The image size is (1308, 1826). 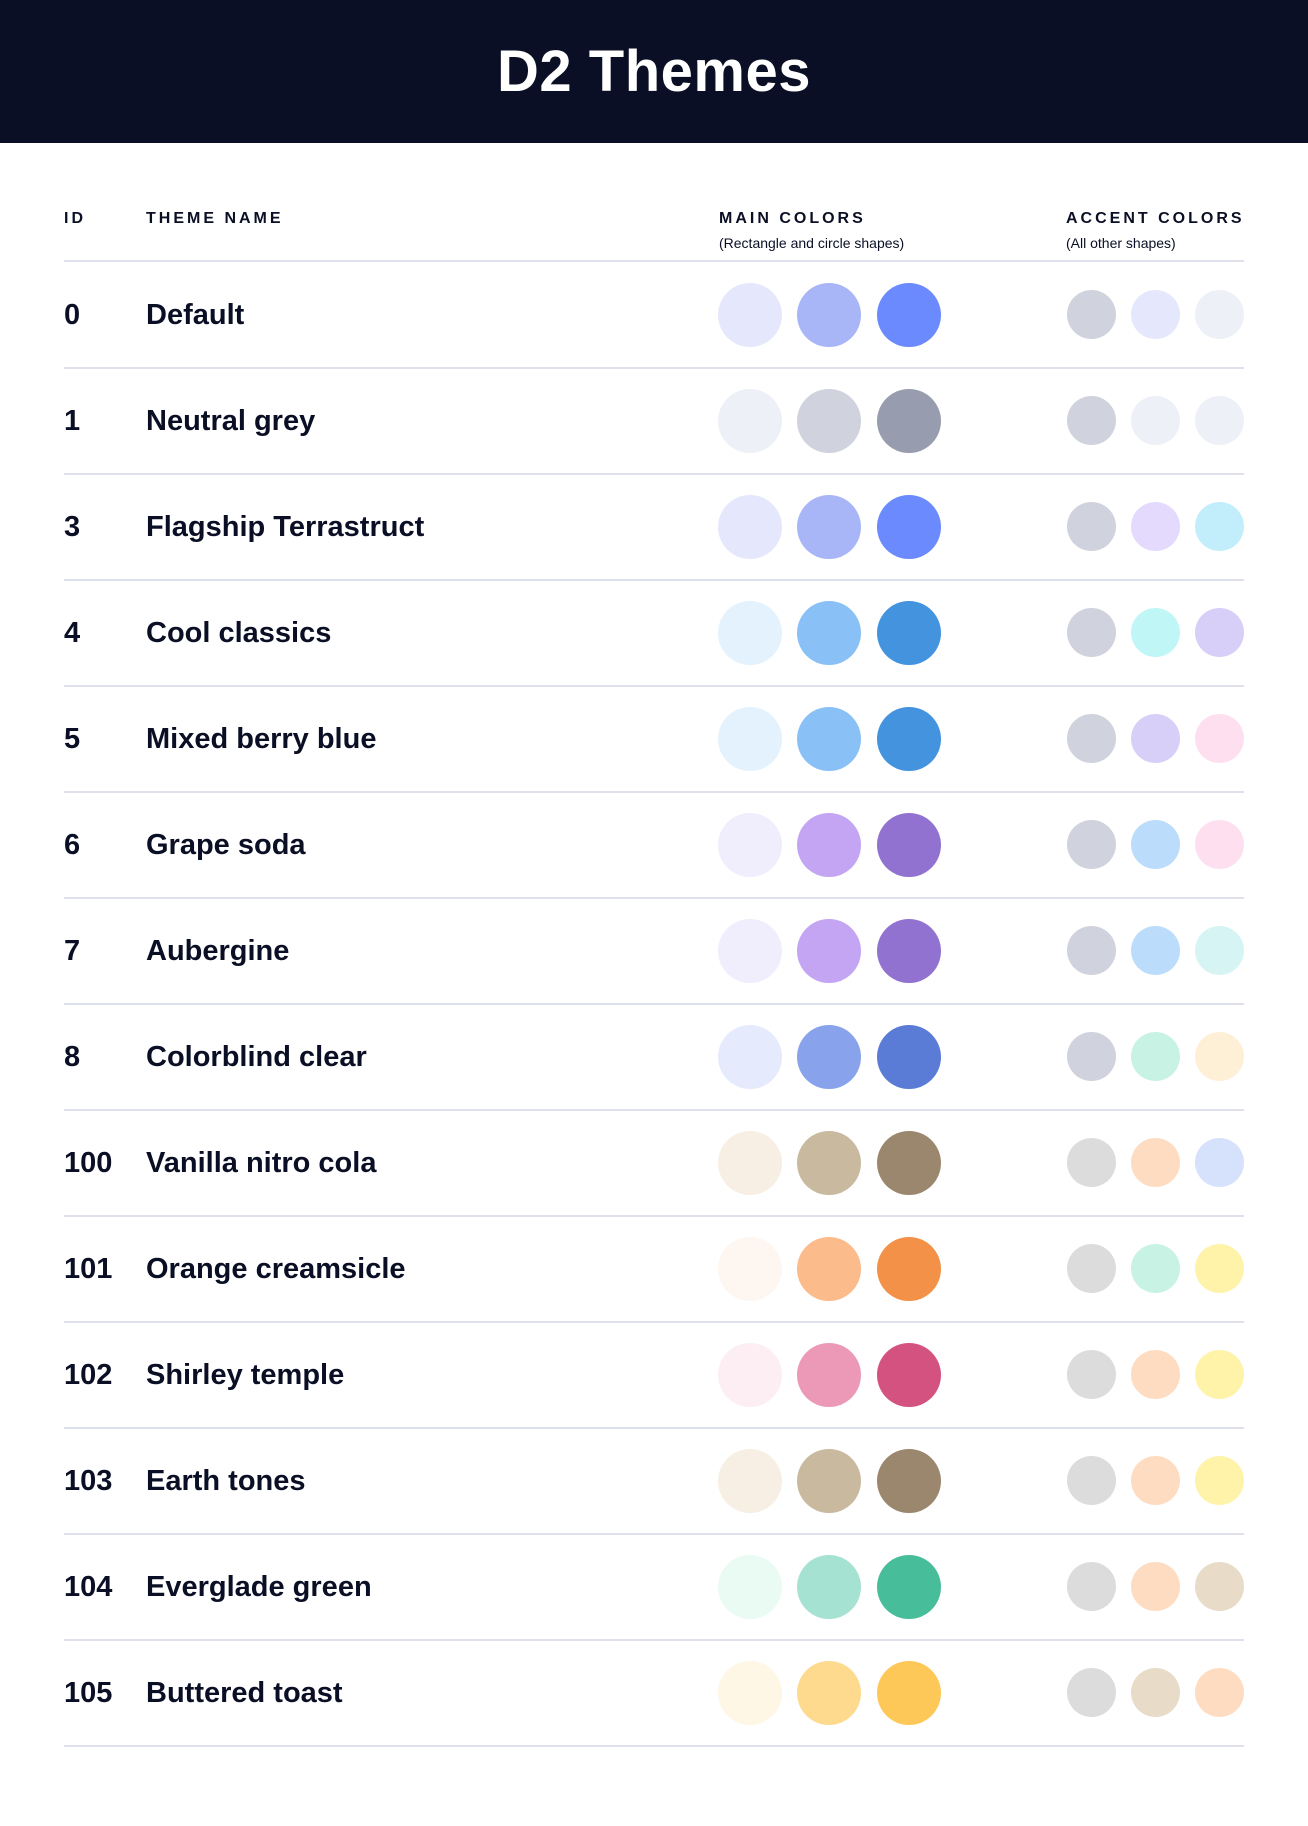 I want to click on theme-name: Shirley temple, so click(x=245, y=1375).